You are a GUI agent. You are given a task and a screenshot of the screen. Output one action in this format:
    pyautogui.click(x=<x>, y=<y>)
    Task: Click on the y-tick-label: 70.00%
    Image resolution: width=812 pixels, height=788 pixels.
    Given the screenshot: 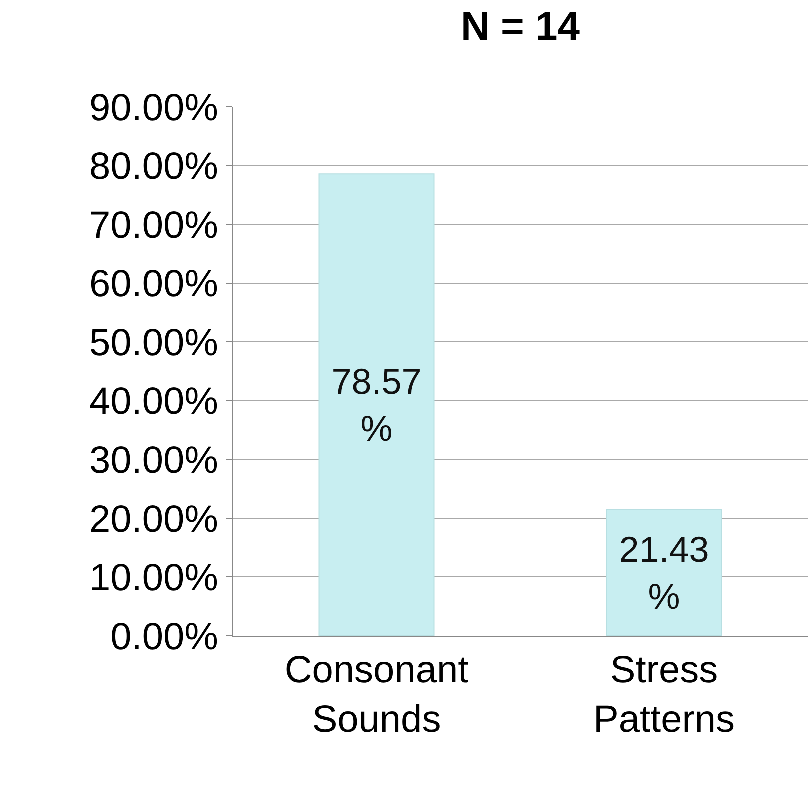 What is the action you would take?
    pyautogui.click(x=154, y=225)
    